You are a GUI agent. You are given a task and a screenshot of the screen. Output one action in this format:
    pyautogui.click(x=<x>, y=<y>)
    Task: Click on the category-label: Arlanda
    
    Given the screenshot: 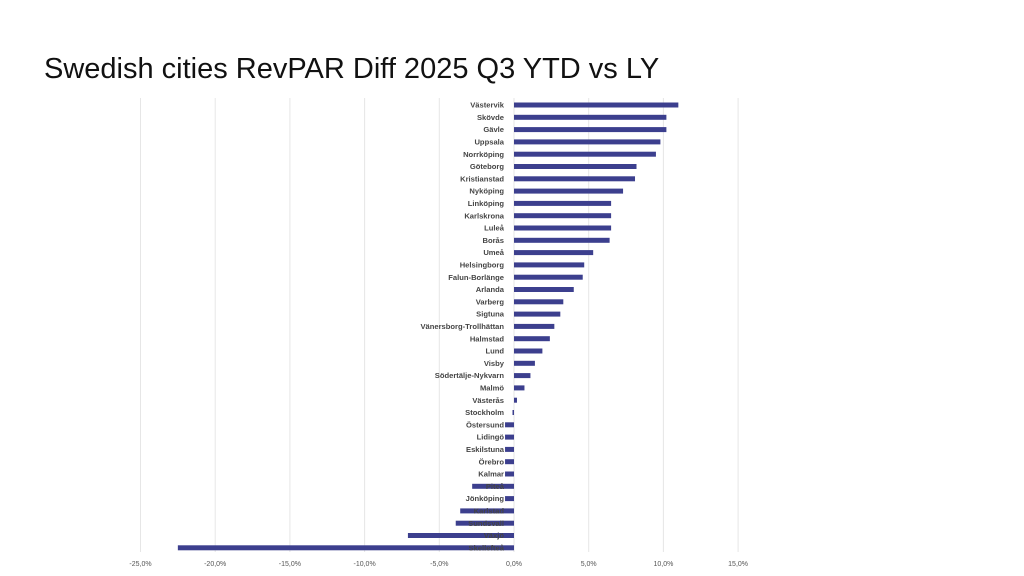 What is the action you would take?
    pyautogui.click(x=490, y=289)
    